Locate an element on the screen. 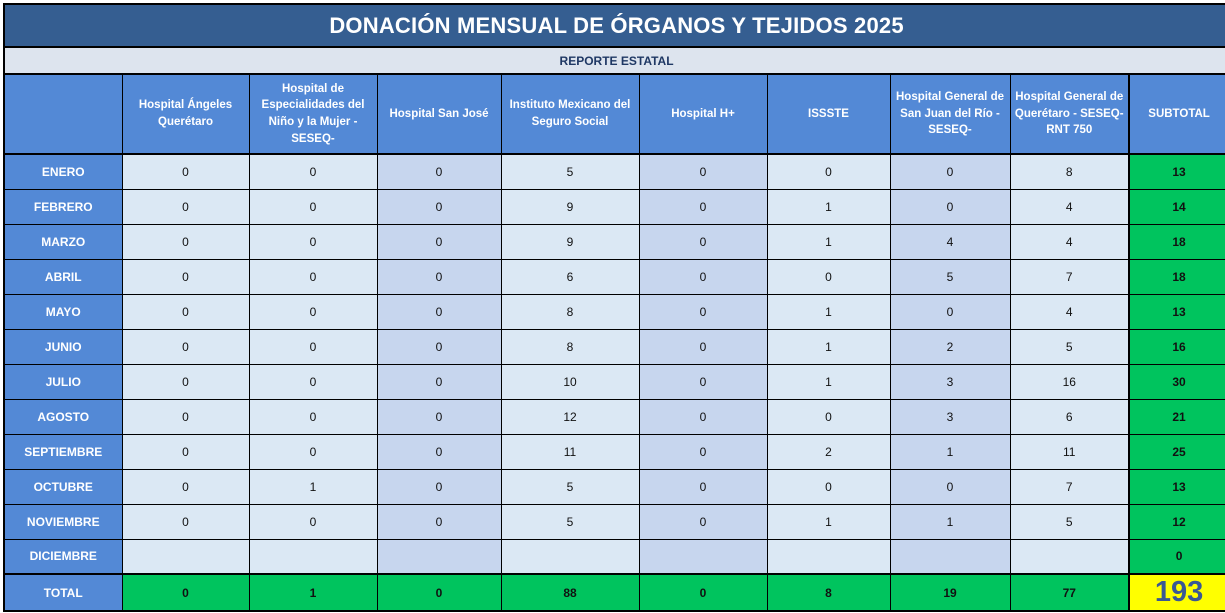 This screenshot has height=613, width=1225. month-label: ENERO is located at coordinates (63, 171).